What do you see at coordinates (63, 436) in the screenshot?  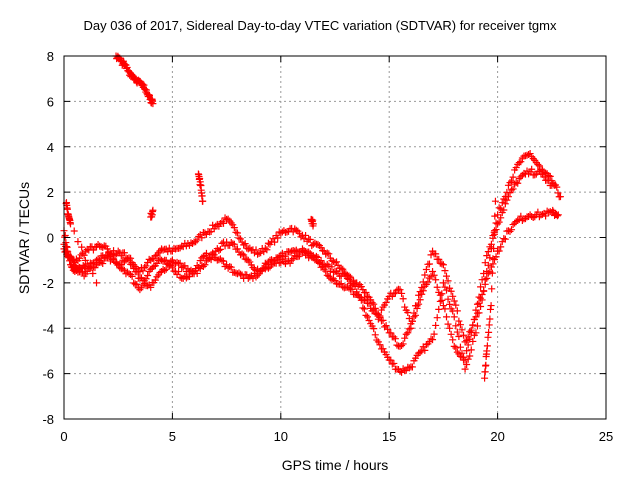 I see `x-tick-label: 0` at bounding box center [63, 436].